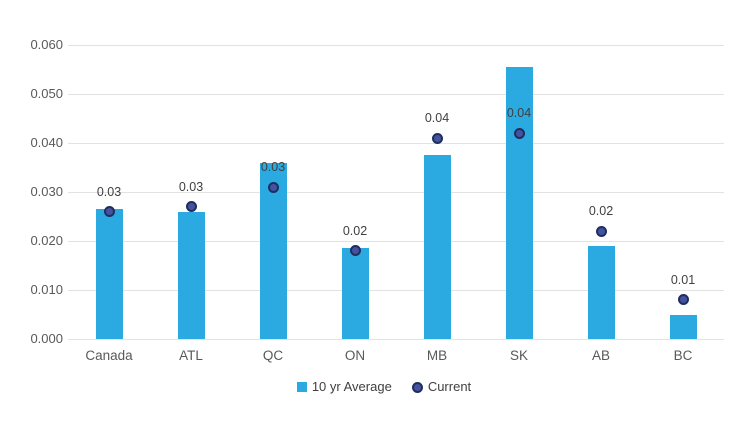 The width and height of the screenshot is (750, 422). I want to click on legend-item-current: Current, so click(441, 387).